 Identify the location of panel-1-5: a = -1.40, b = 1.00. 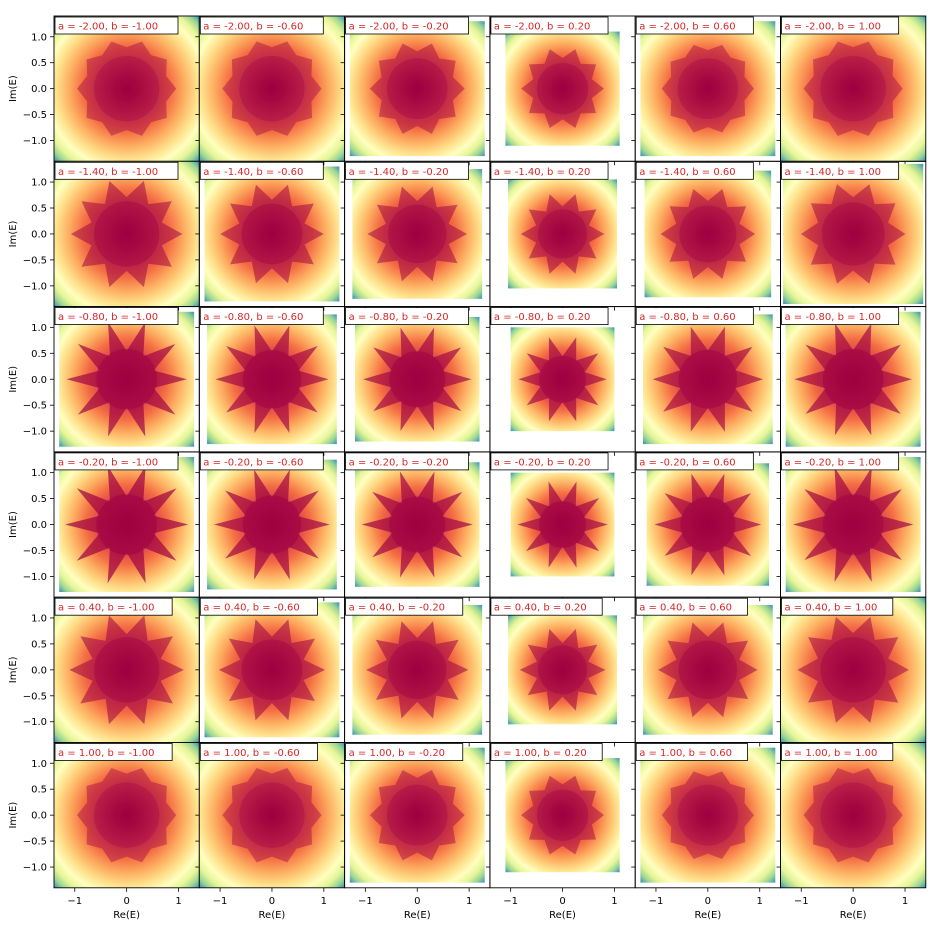
(851, 235).